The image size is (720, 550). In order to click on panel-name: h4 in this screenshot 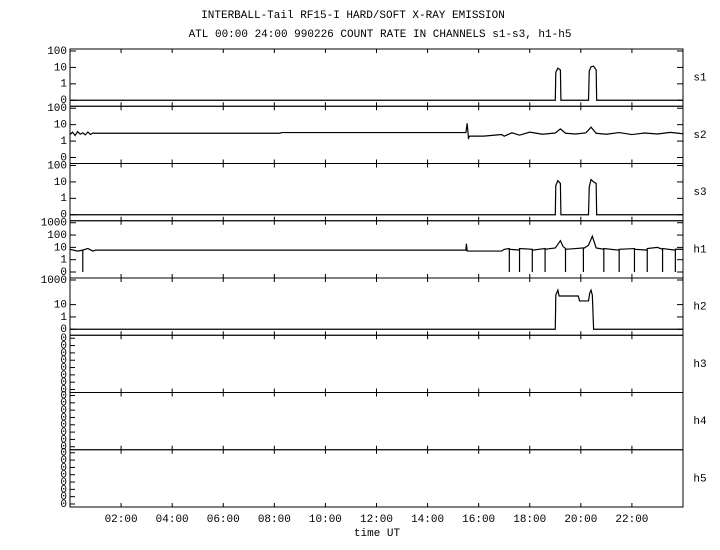, I will do `click(700, 422)`.